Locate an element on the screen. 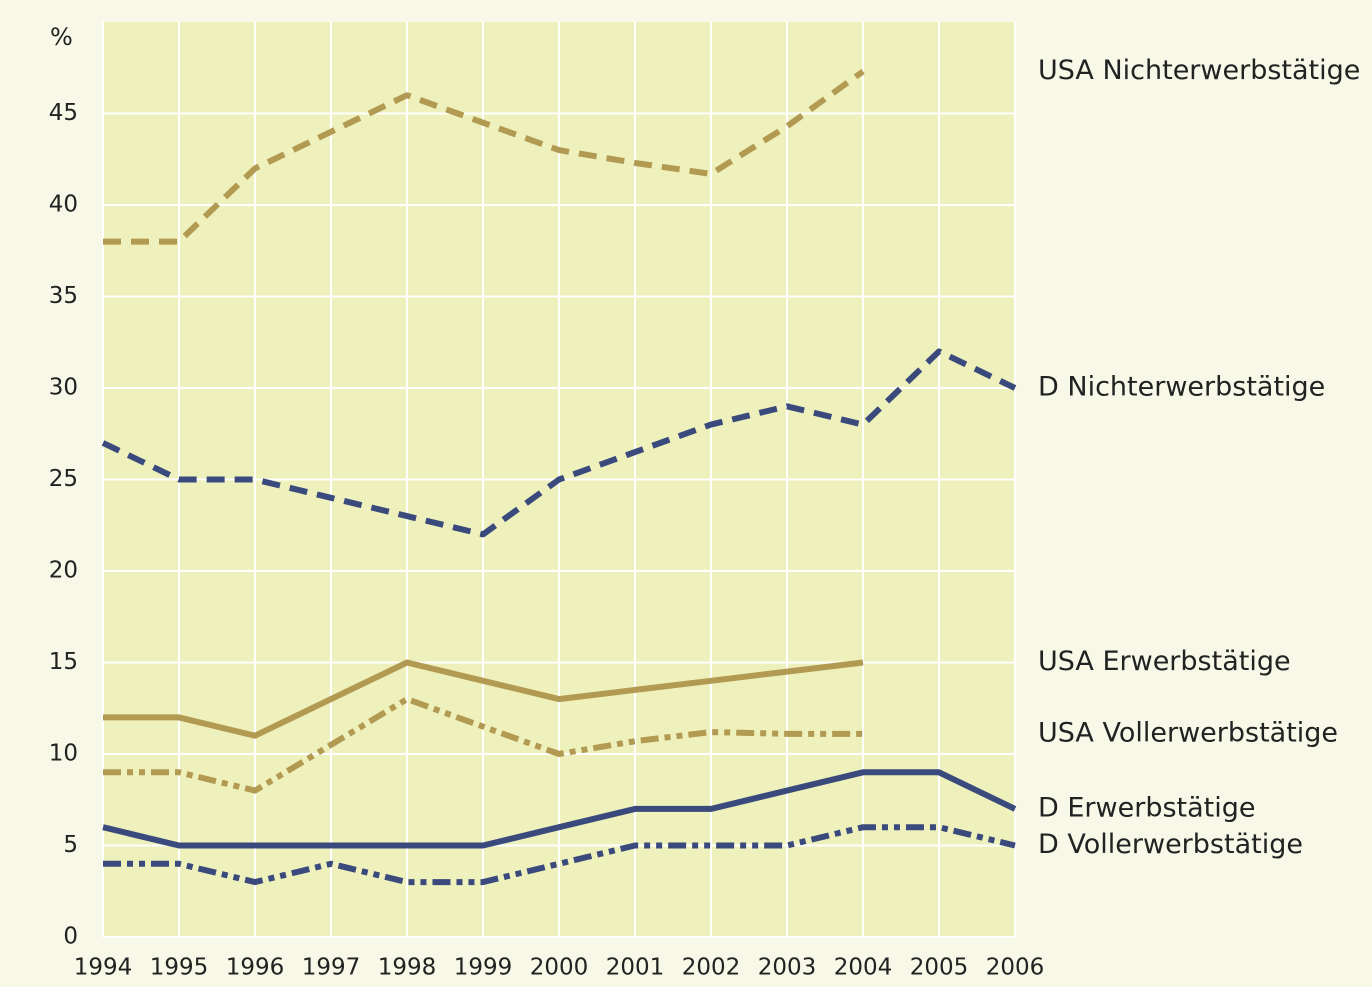 This screenshot has width=1372, height=987. x-tick-label: 2006 is located at coordinates (1015, 968).